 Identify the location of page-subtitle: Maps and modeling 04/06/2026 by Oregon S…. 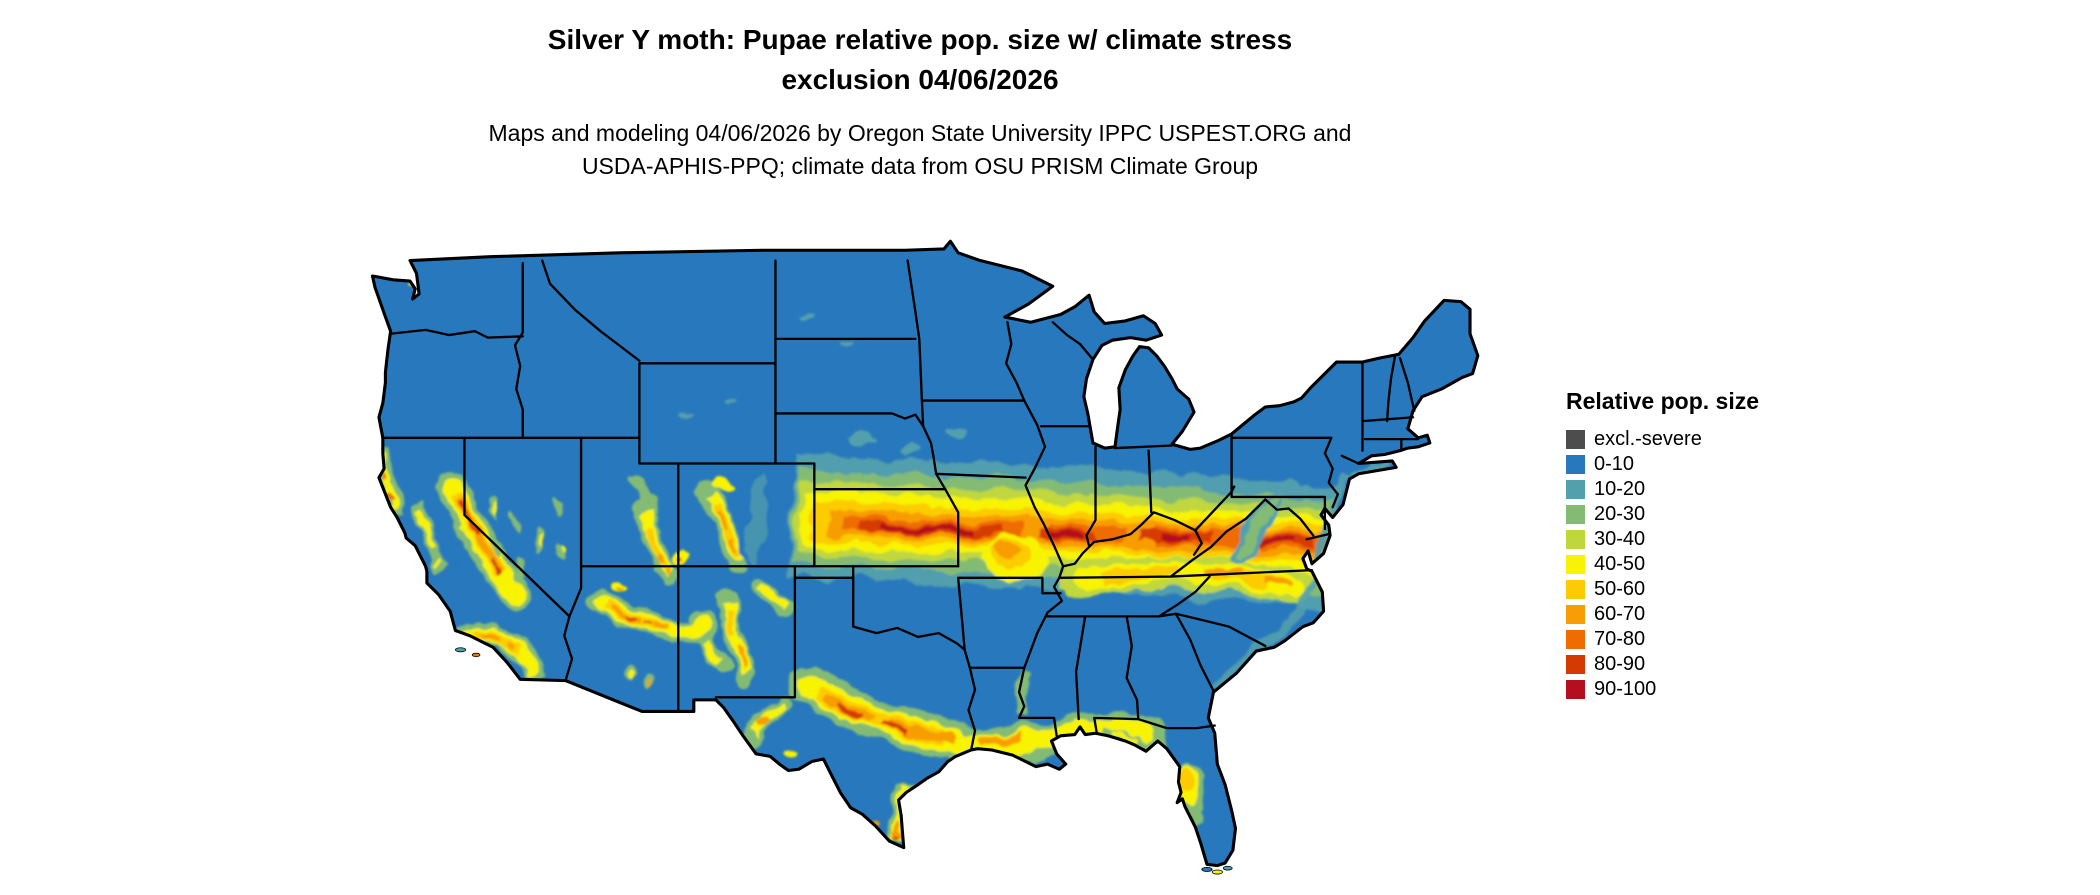
(920, 150).